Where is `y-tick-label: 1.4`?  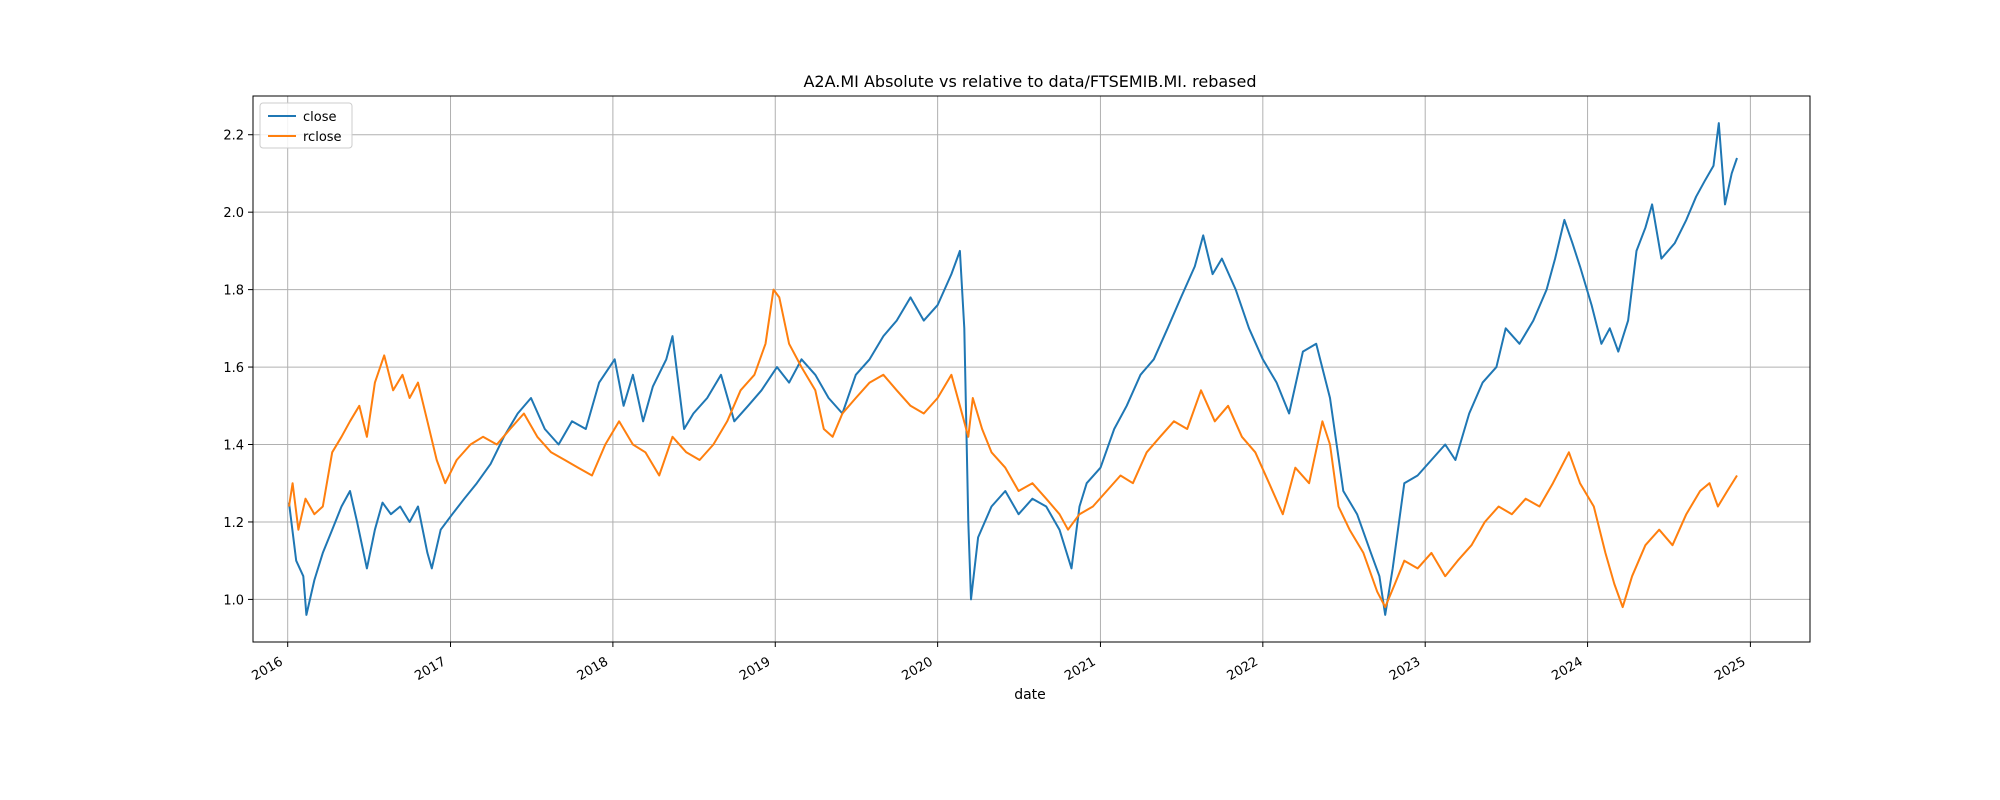 y-tick-label: 1.4 is located at coordinates (233, 446).